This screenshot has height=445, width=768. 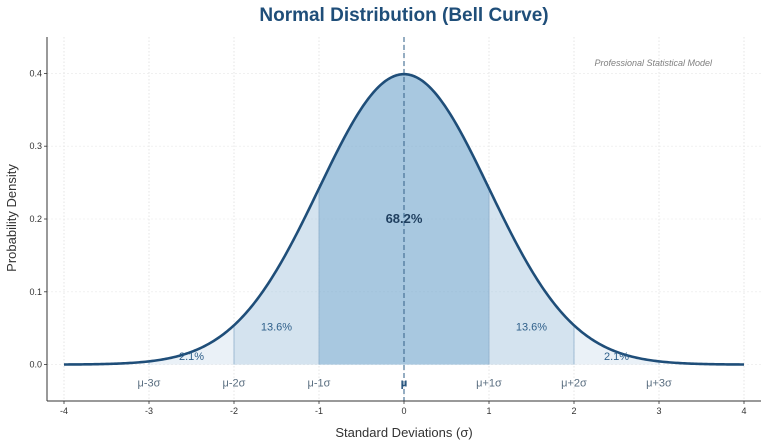 What do you see at coordinates (35, 73) in the screenshot?
I see `y-tick-label: 0.4` at bounding box center [35, 73].